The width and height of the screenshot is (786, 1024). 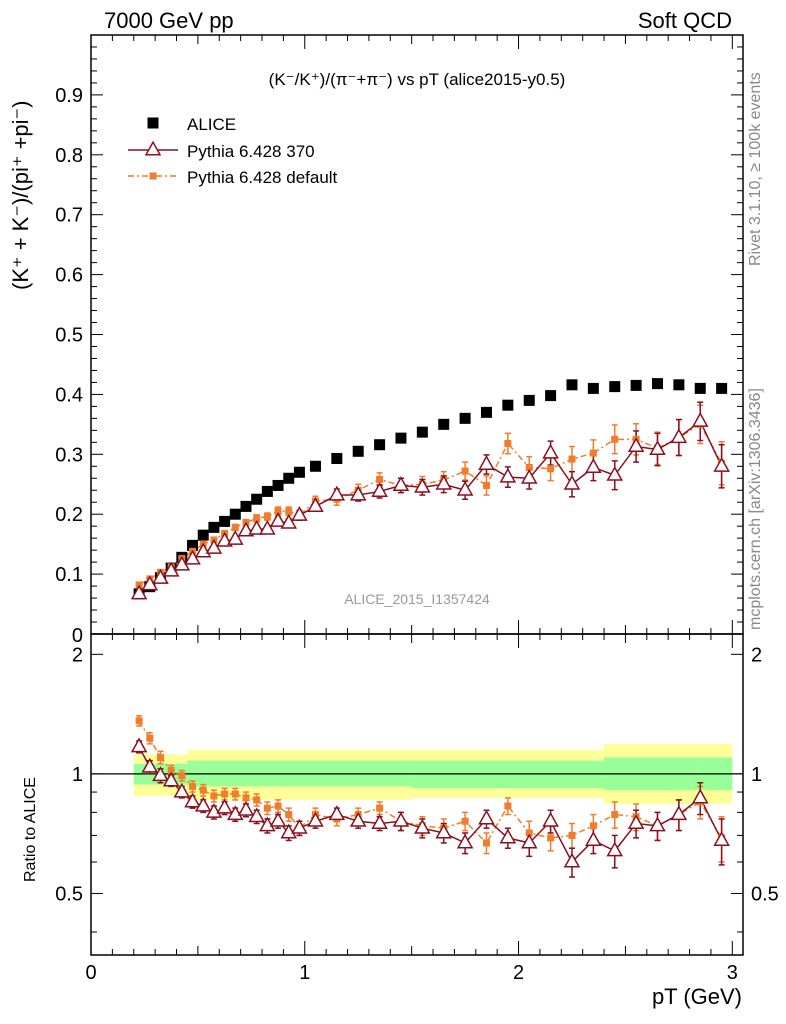 I want to click on header-category: Soft QCD, so click(x=684, y=20).